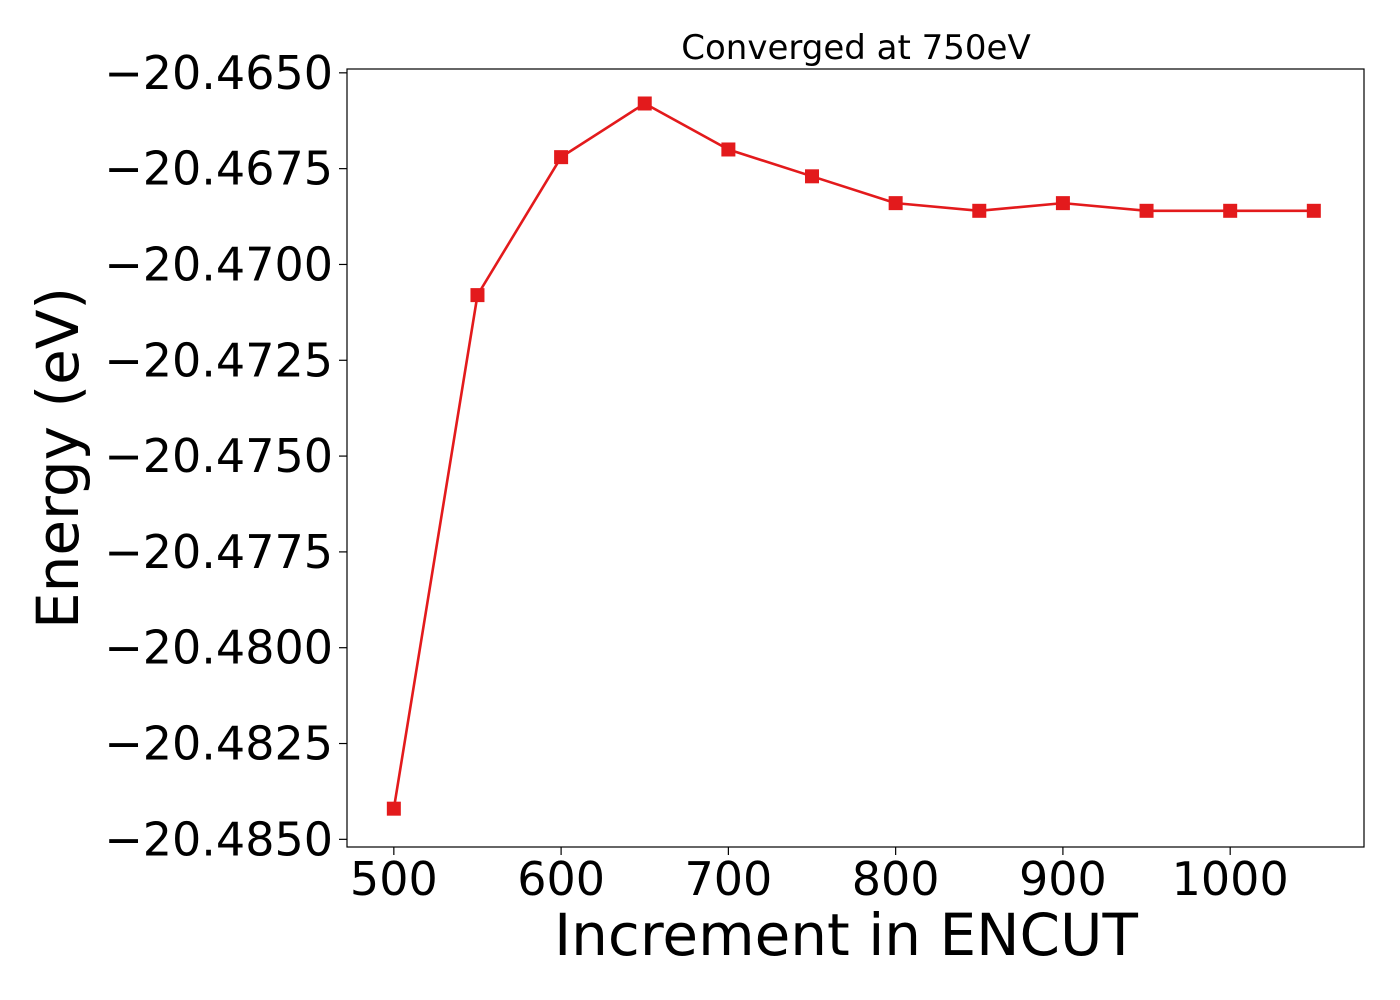 This screenshot has width=1400, height=1000. I want to click on x-axis-title: Increment in ENCUT, so click(846, 935).